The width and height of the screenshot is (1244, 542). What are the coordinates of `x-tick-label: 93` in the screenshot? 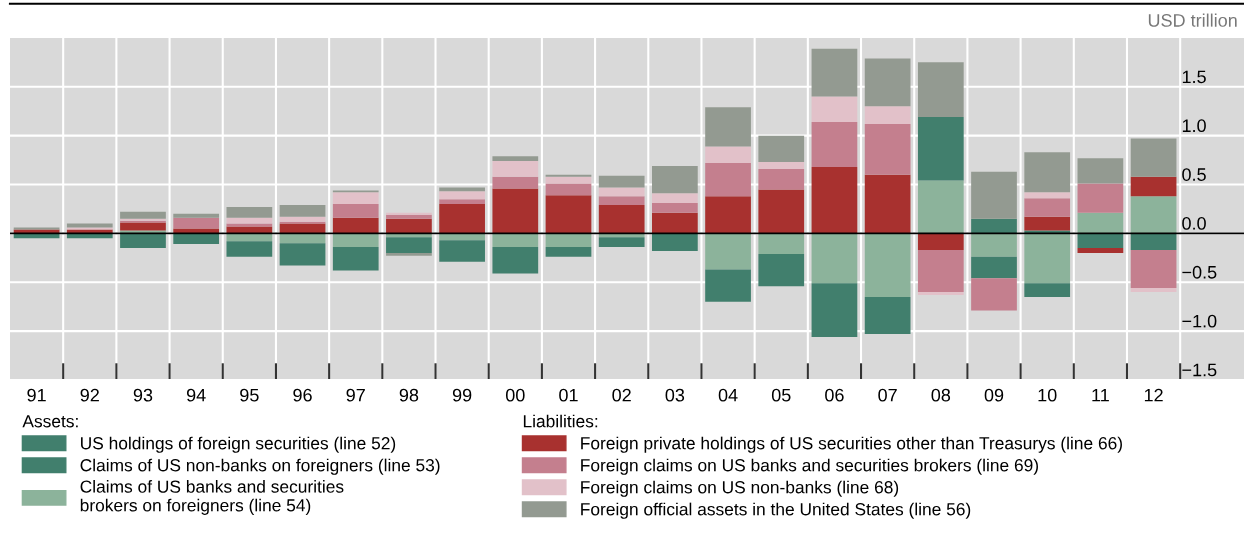 It's located at (143, 395).